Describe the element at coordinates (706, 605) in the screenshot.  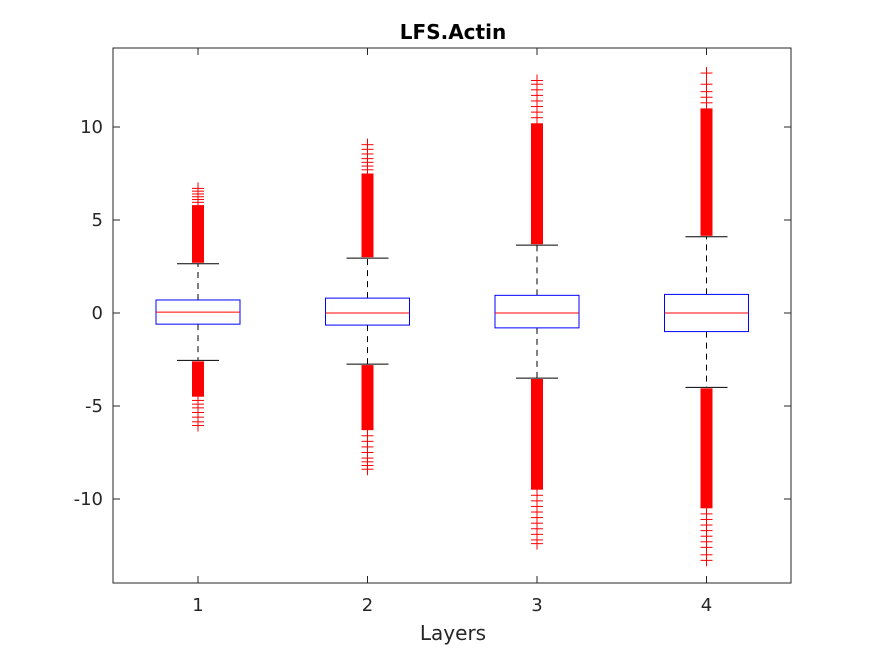
I see `x-tick-label: 4` at that location.